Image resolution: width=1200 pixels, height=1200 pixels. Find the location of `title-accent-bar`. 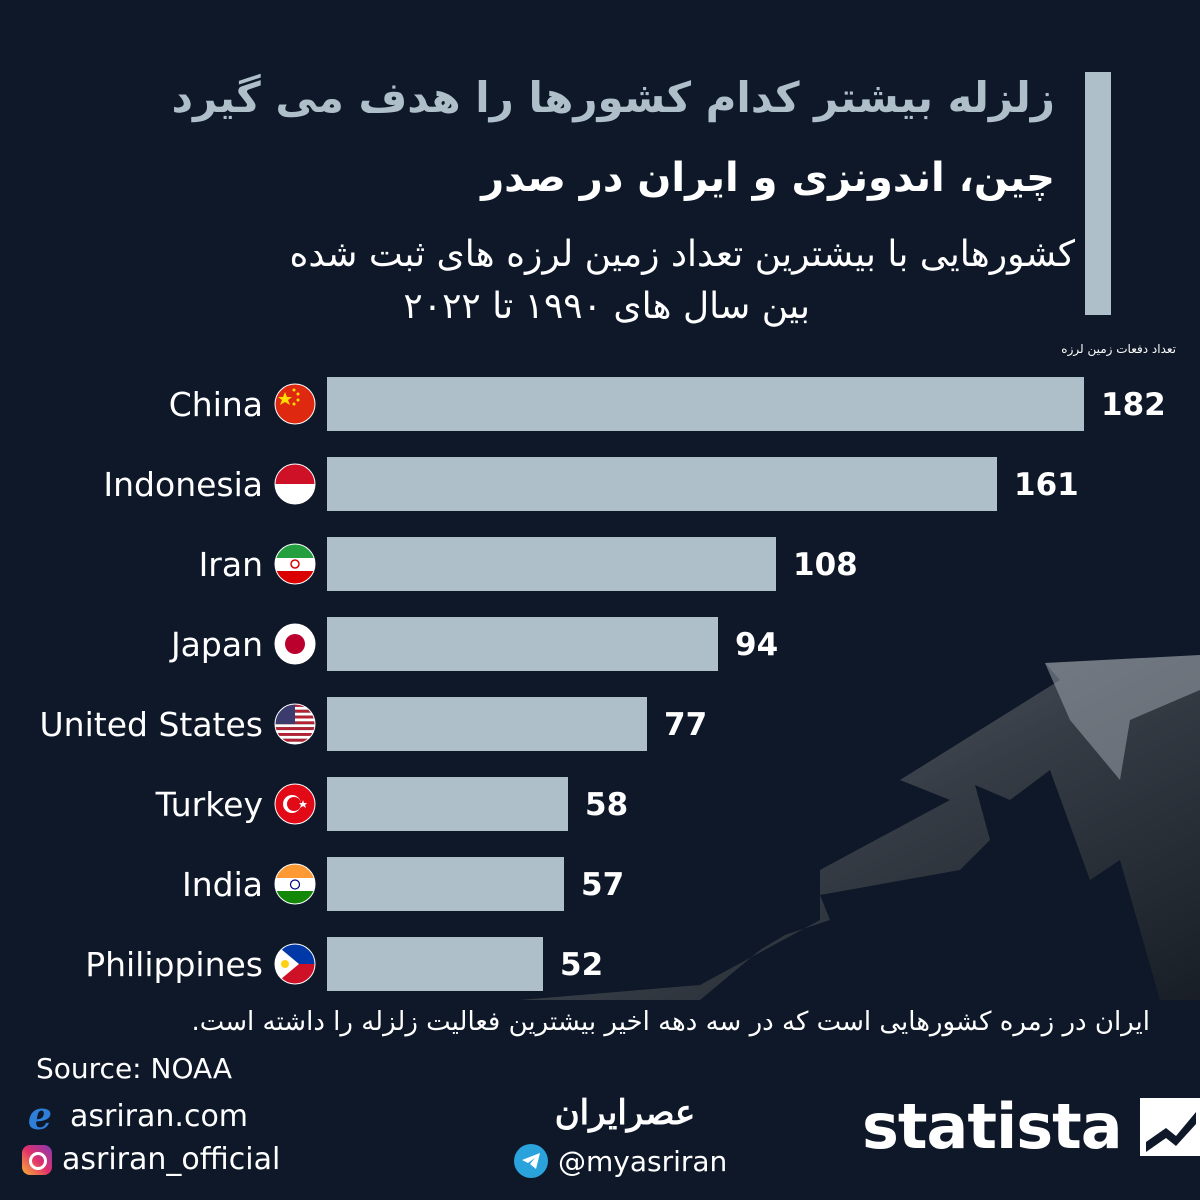

title-accent-bar is located at coordinates (1098, 193).